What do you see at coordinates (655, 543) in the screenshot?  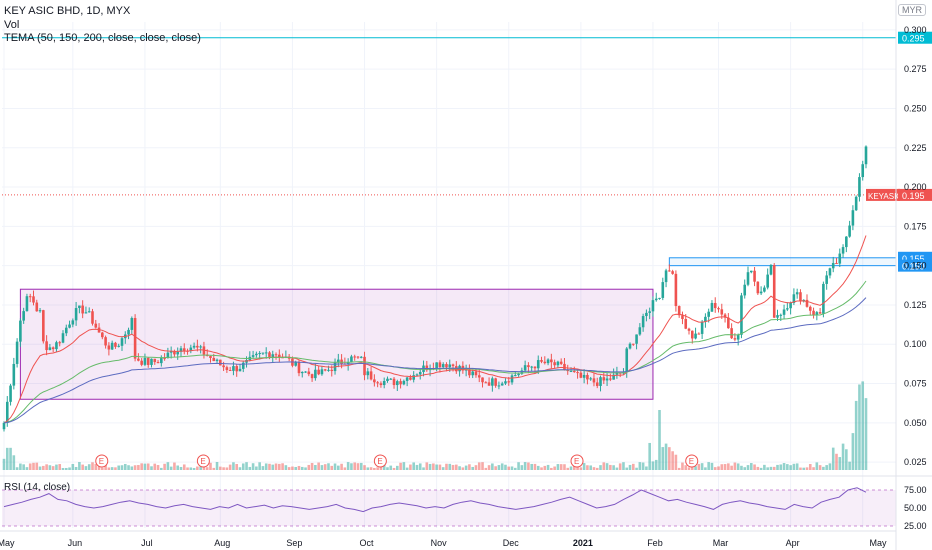 I see `time-tick-label: Feb` at bounding box center [655, 543].